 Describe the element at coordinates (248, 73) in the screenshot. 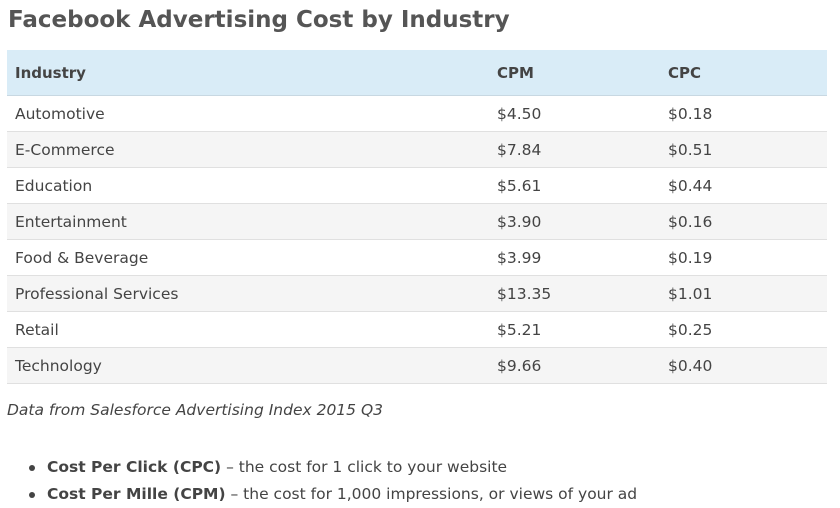

I see `column-header-industry: Industry` at that location.